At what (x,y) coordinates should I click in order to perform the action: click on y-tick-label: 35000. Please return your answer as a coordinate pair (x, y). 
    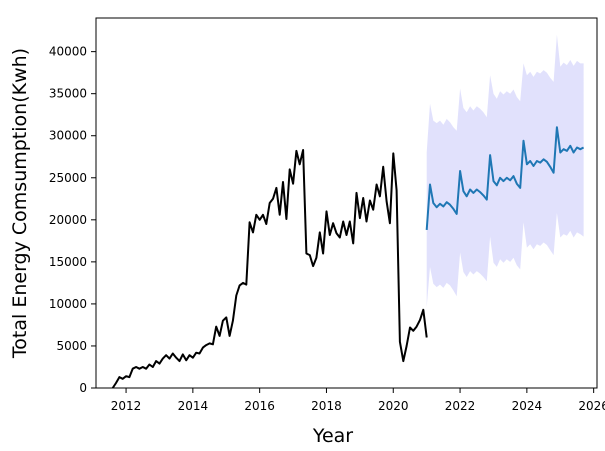
    Looking at the image, I should click on (68, 94).